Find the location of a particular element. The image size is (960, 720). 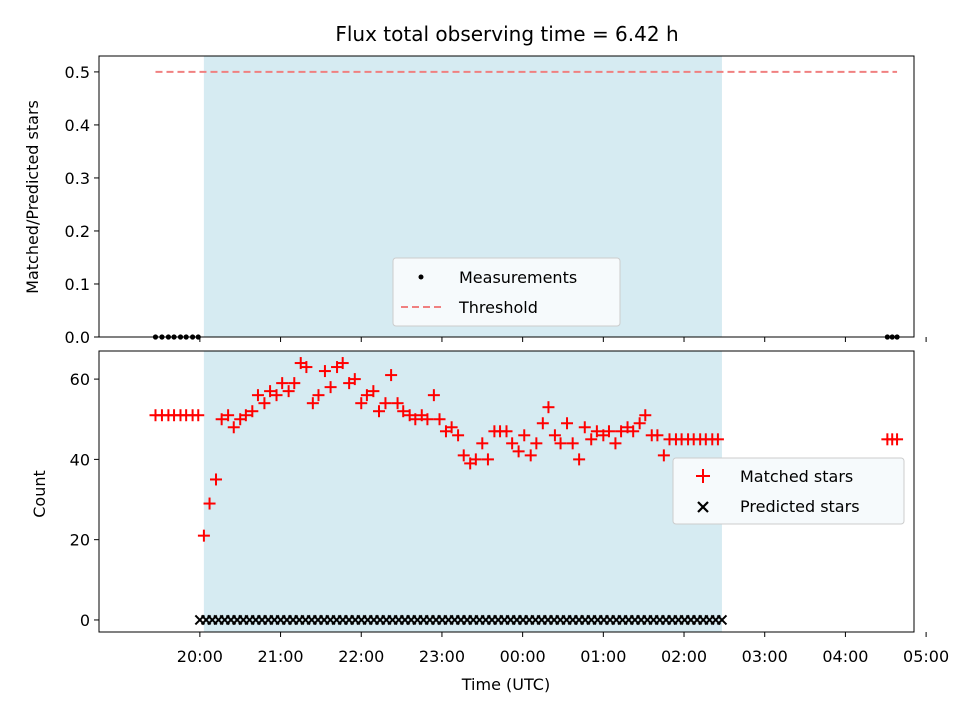

bottom-x-tick-label: 20:00 is located at coordinates (200, 656).